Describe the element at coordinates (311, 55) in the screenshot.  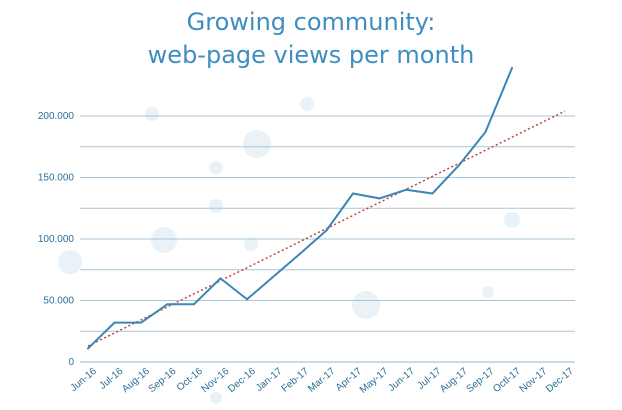
I see `chart-title-line-2: web-page views per month` at that location.